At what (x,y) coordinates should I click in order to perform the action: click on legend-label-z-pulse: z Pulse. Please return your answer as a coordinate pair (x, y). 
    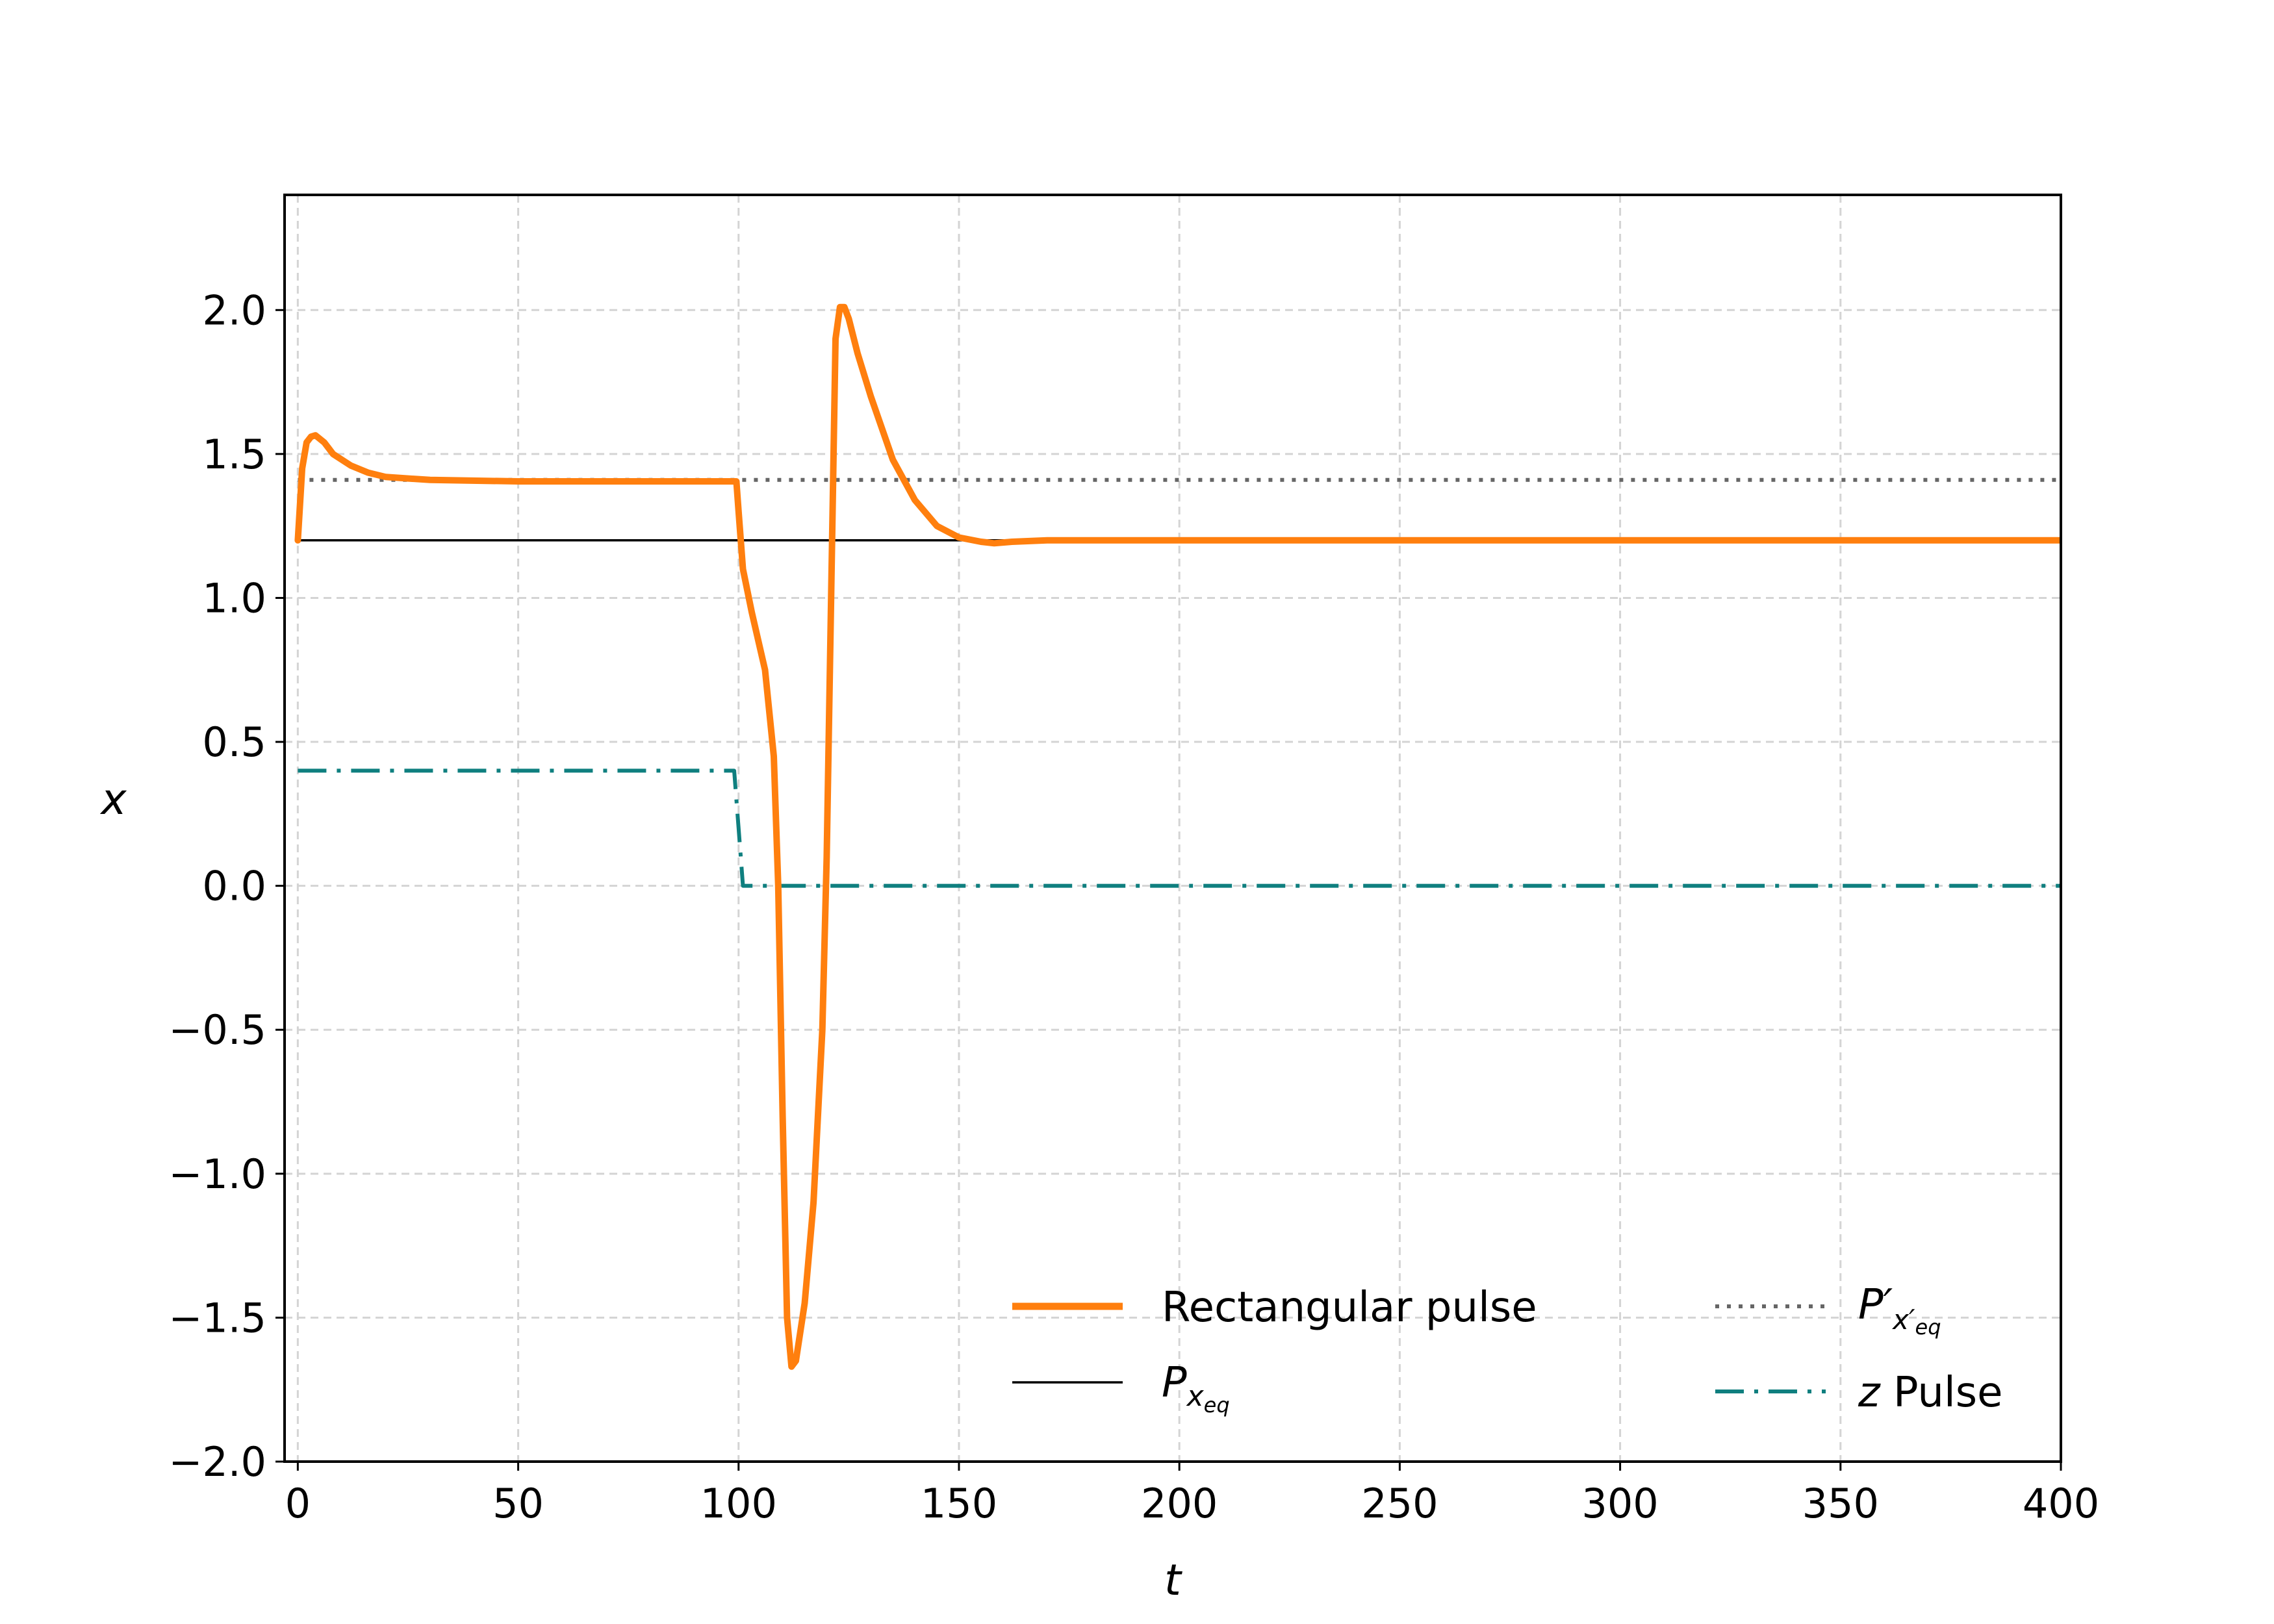
    Looking at the image, I should click on (1930, 1393).